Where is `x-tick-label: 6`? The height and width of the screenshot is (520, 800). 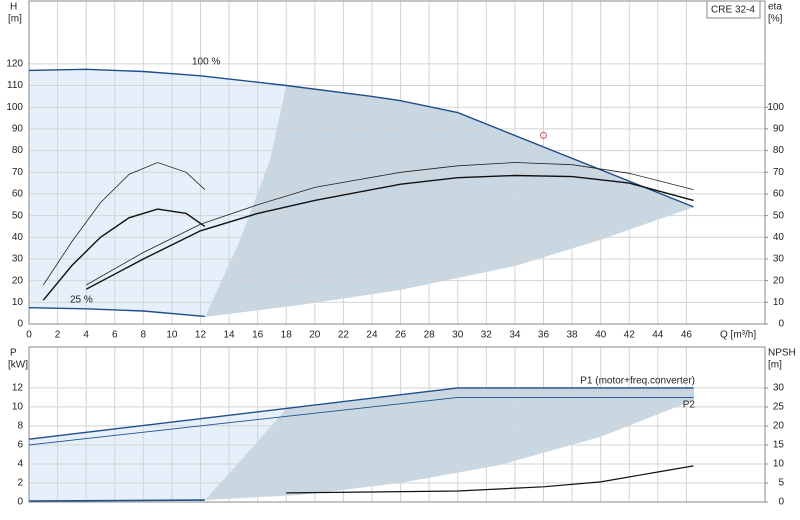
x-tick-label: 6 is located at coordinates (115, 335).